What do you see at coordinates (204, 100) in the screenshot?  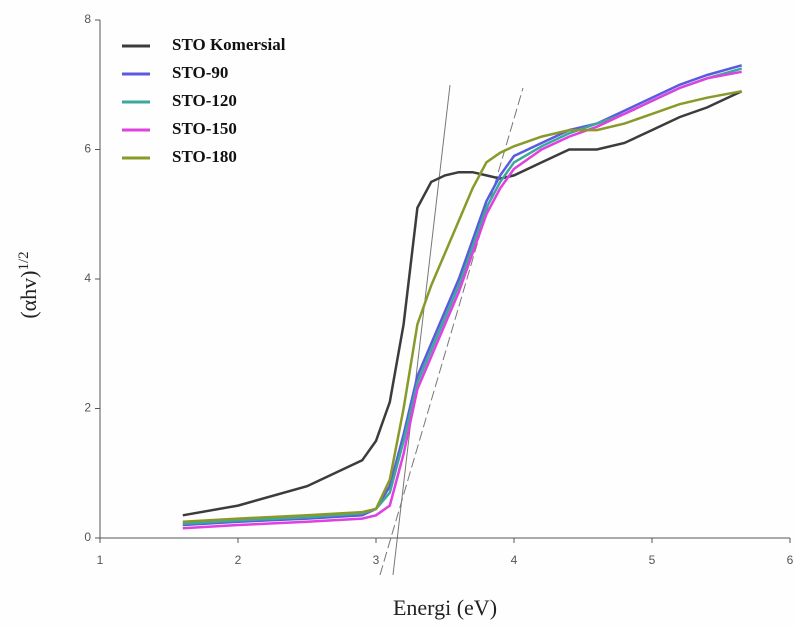 I see `legend-label: STO-120` at bounding box center [204, 100].